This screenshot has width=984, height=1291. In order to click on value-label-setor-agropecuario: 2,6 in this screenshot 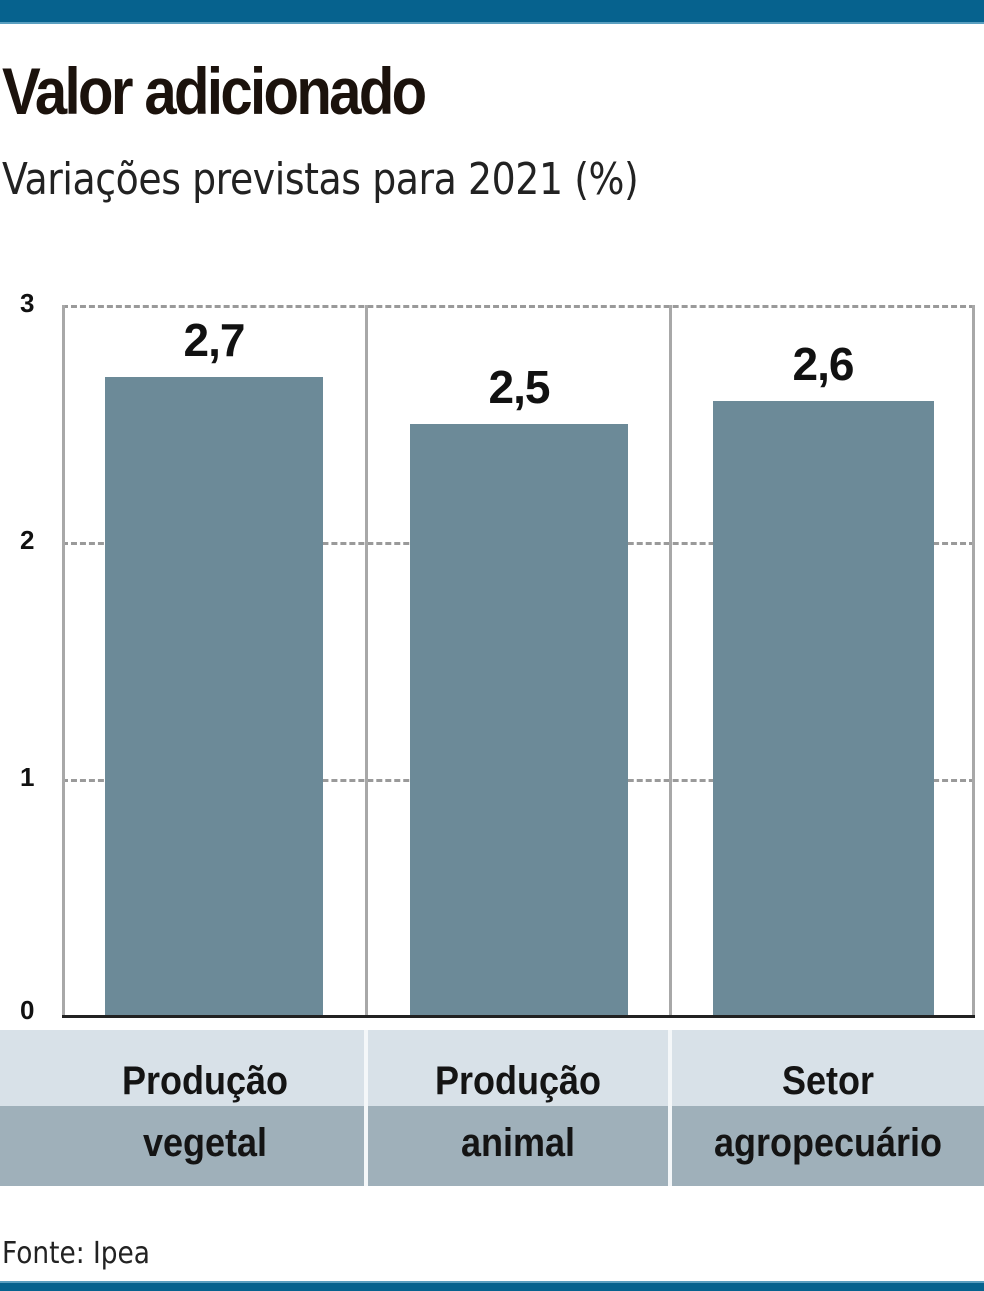, I will do `click(823, 364)`.